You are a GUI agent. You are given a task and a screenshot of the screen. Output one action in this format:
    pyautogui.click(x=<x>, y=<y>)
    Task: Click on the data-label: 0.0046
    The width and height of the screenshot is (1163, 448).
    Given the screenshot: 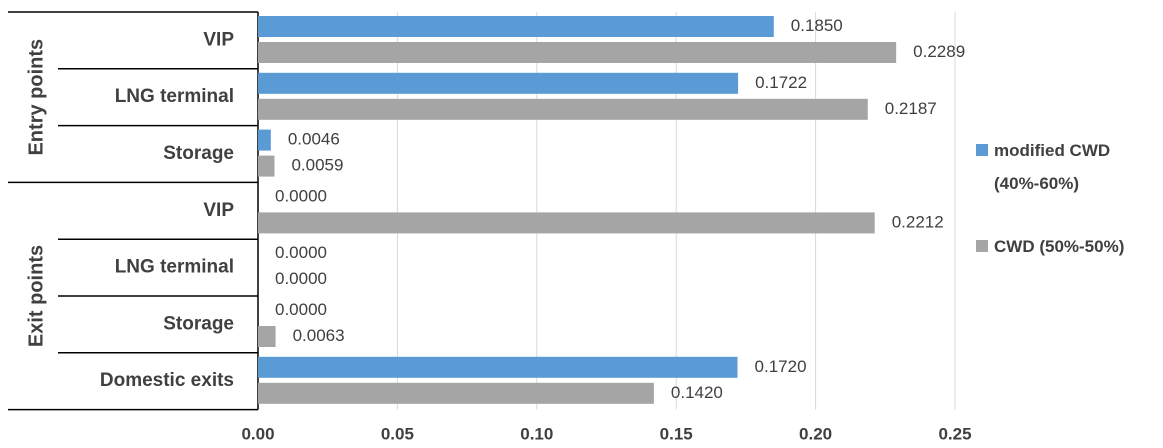 What is the action you would take?
    pyautogui.click(x=314, y=139)
    